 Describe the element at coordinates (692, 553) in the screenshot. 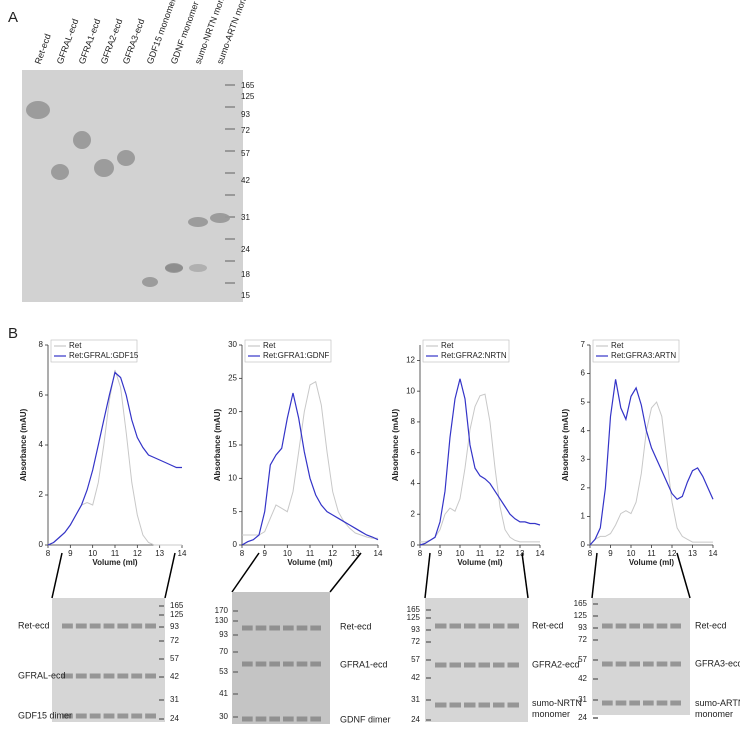

I see `x-tick-label: 13` at that location.